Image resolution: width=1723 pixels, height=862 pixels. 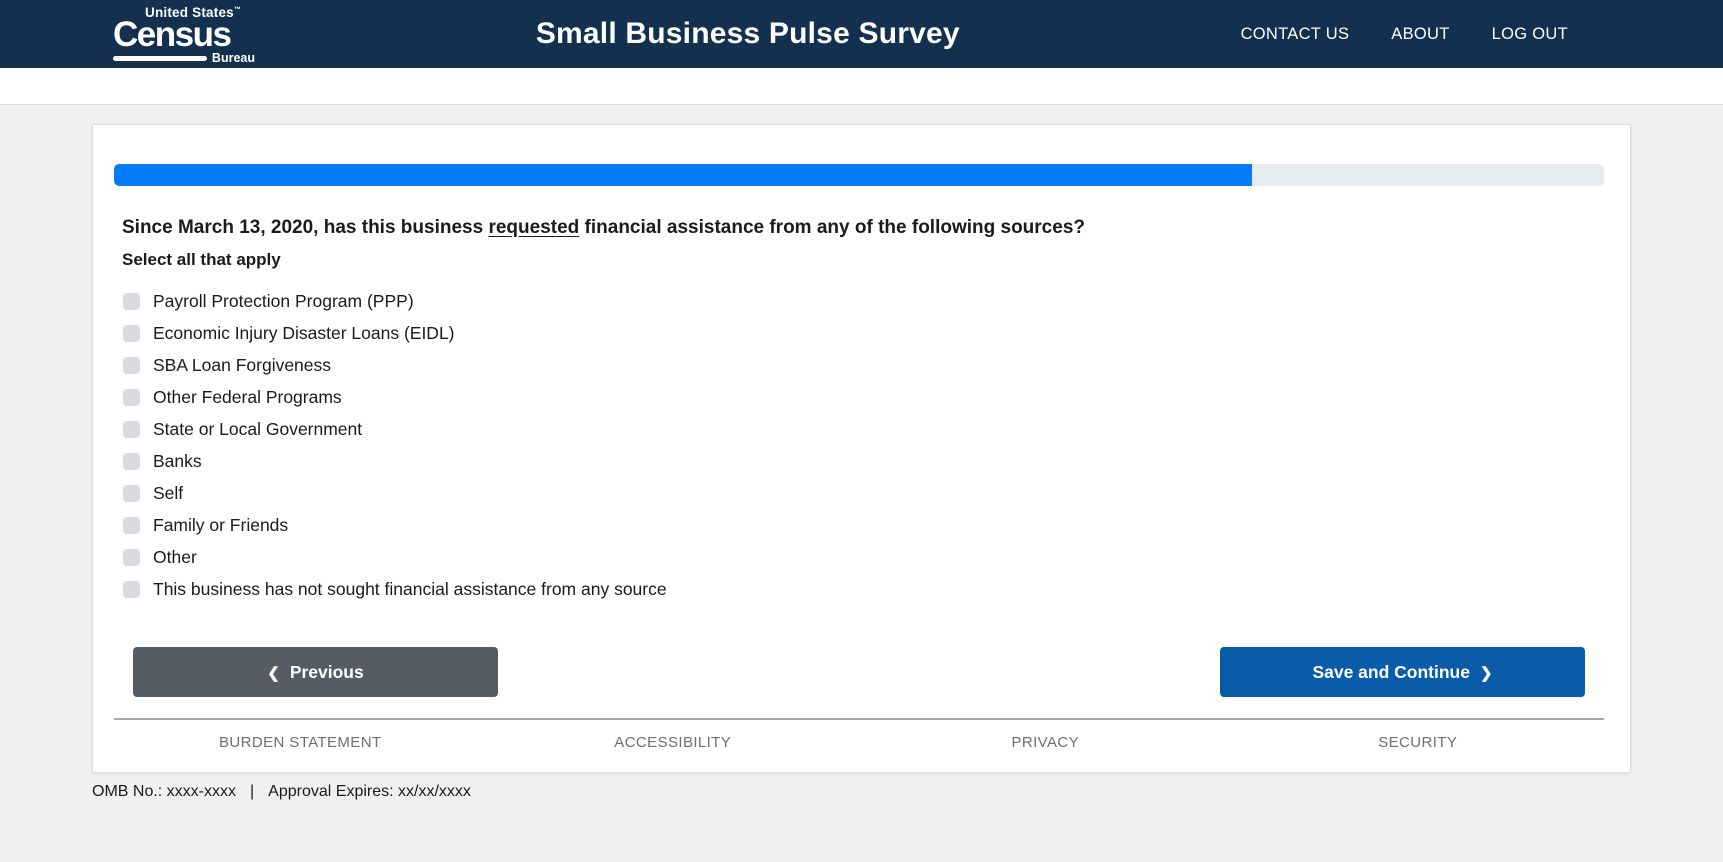 I want to click on option-label: Economic Injury Disaster Loans (EIDL), so click(x=304, y=332).